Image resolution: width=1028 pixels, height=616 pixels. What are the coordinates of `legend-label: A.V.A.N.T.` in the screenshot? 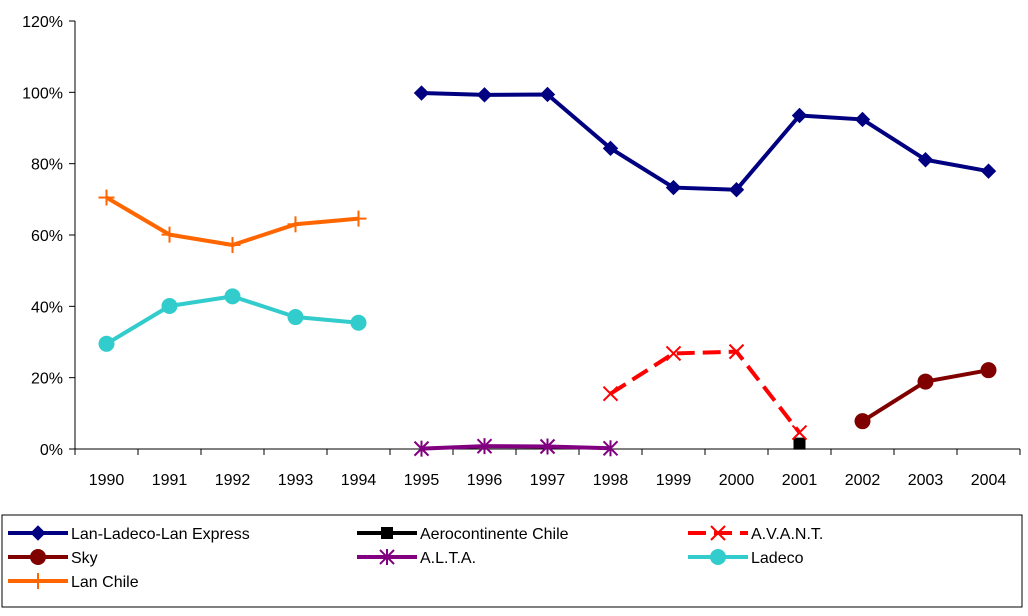 It's located at (787, 534).